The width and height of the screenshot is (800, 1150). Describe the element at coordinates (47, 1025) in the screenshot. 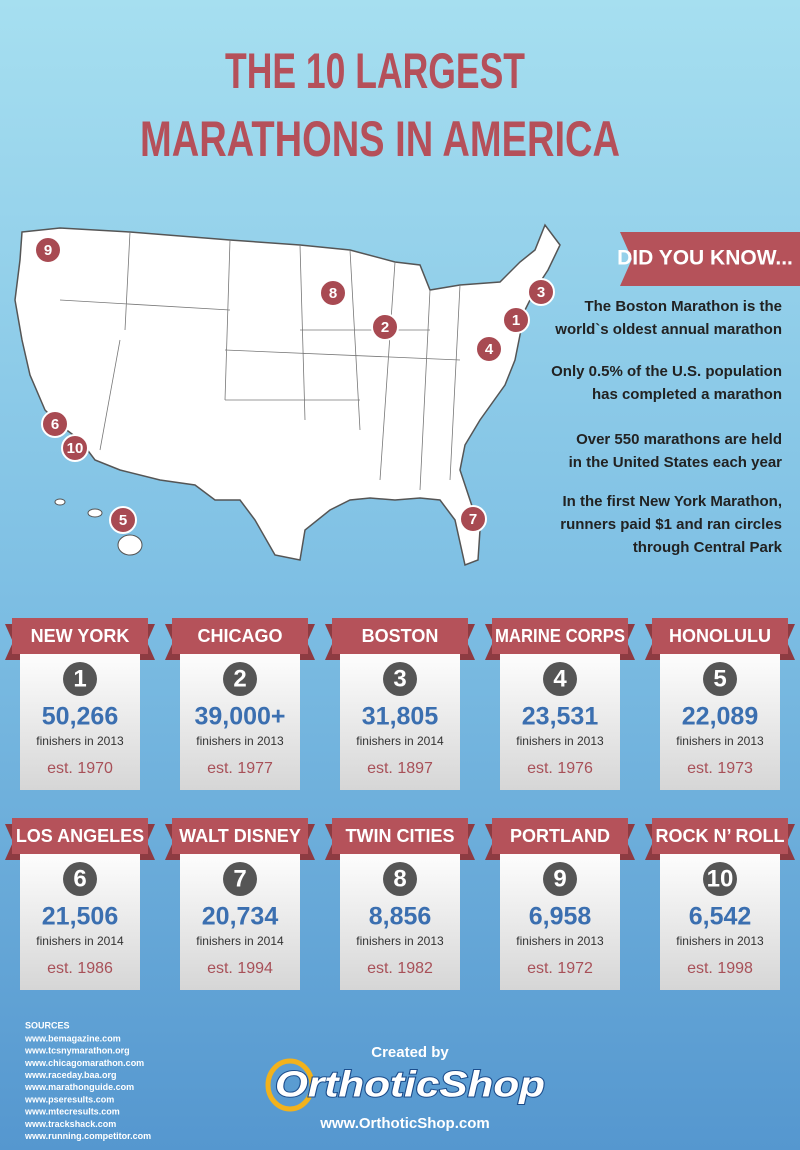

I see `sources-heading: SOURCES` at that location.